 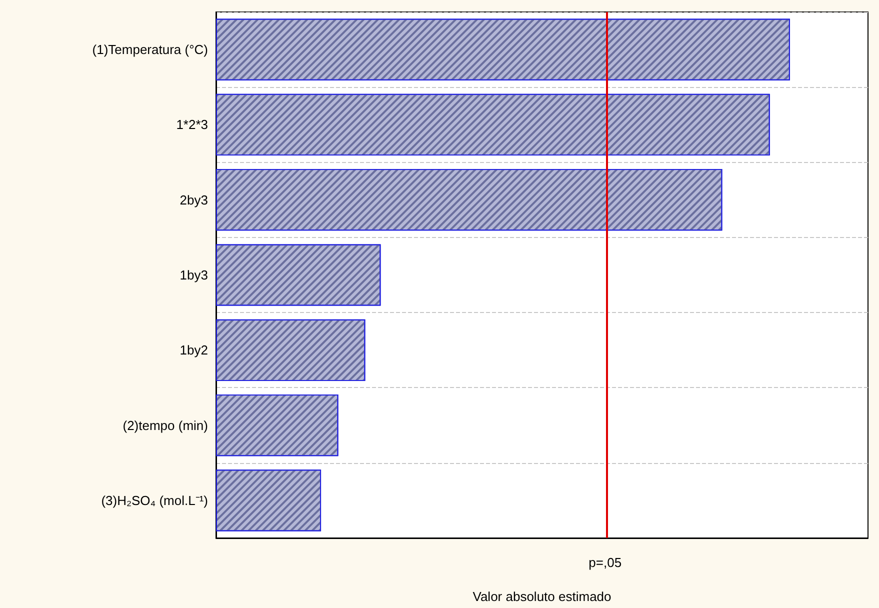 I want to click on y-tick-label: 2by3, so click(x=194, y=200).